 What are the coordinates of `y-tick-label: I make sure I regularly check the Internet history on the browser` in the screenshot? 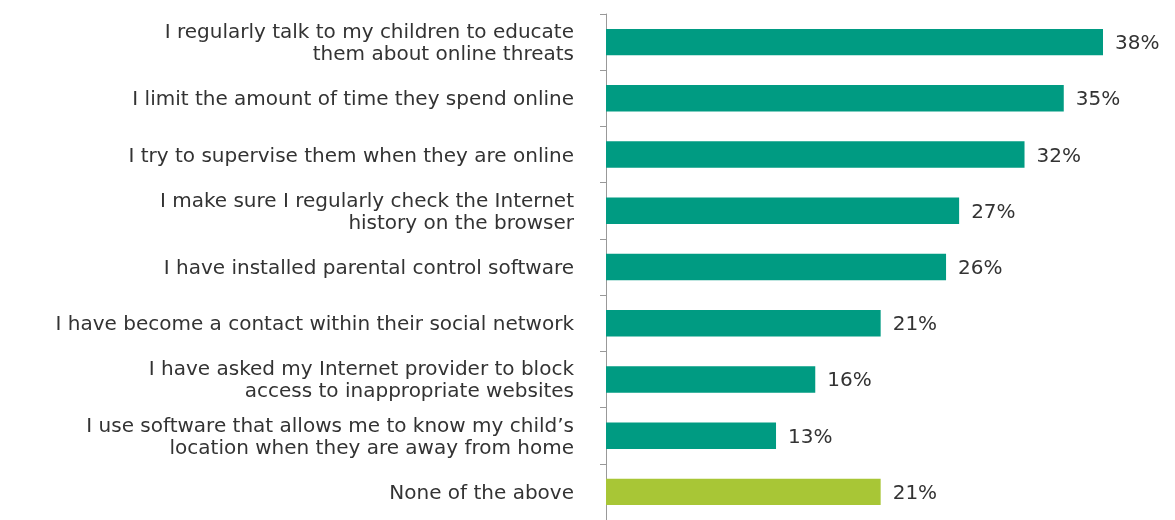 It's located at (367, 210).